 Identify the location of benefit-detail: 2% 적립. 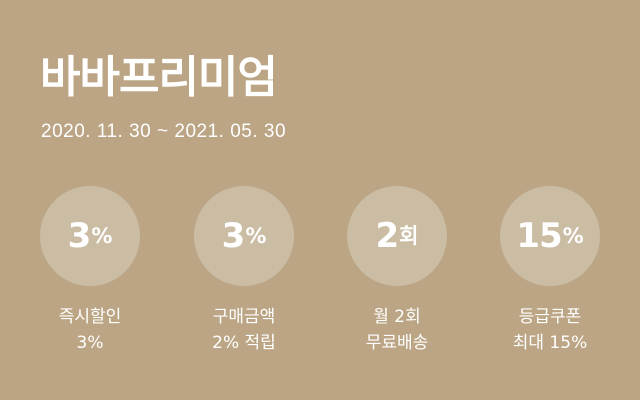
(244, 343).